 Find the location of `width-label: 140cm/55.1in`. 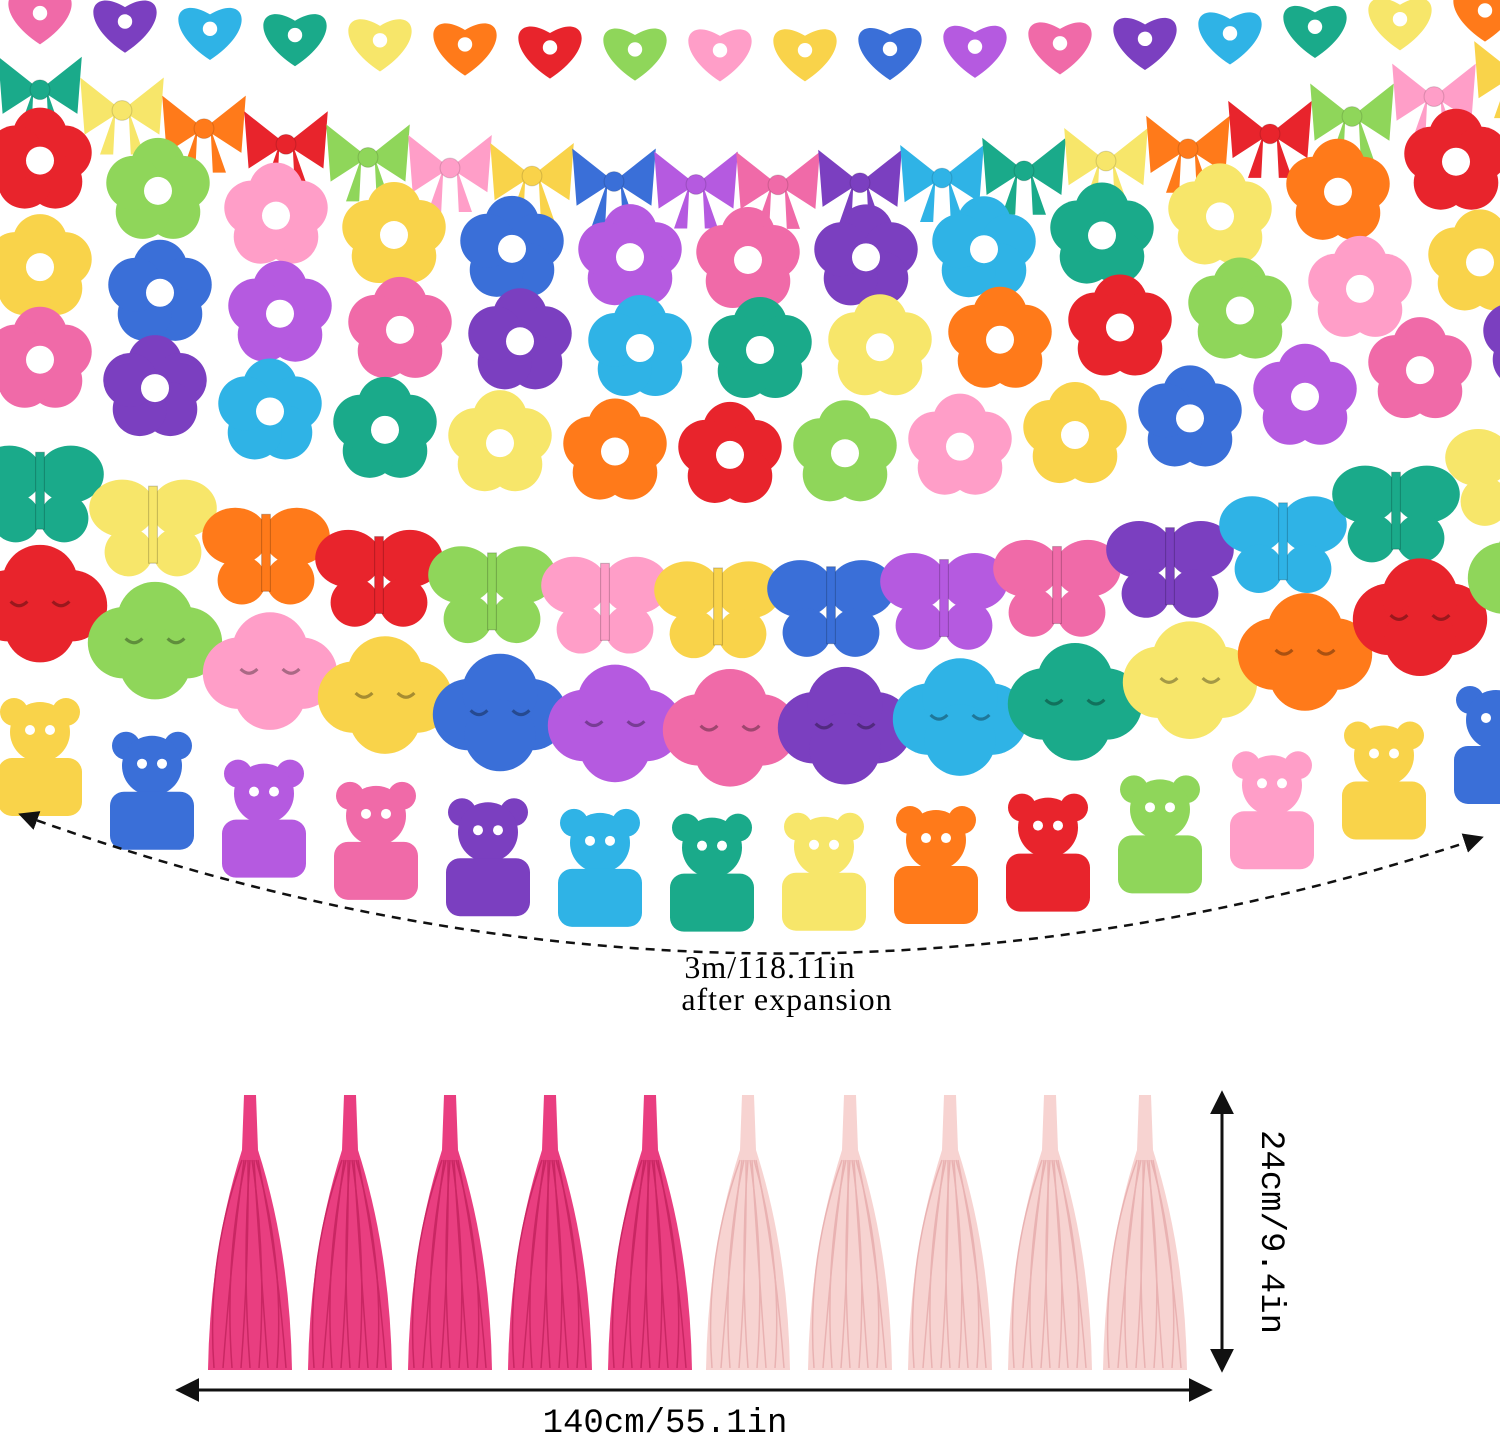

width-label: 140cm/55.1in is located at coordinates (665, 1424).